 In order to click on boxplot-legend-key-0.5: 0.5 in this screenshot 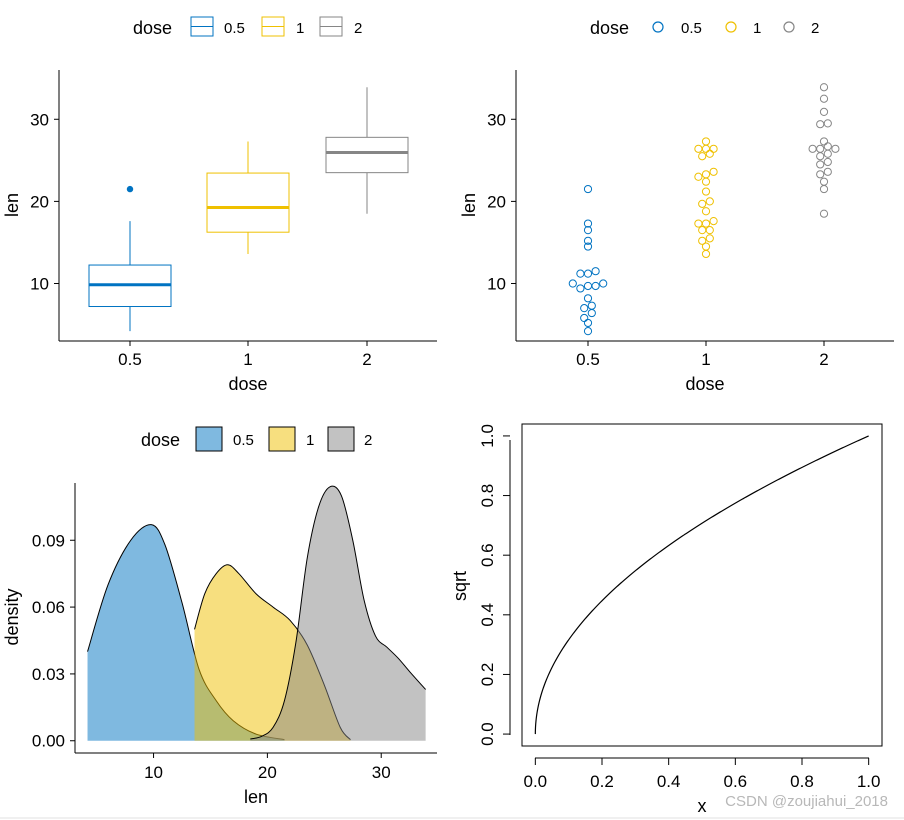, I will do `click(217, 26)`.